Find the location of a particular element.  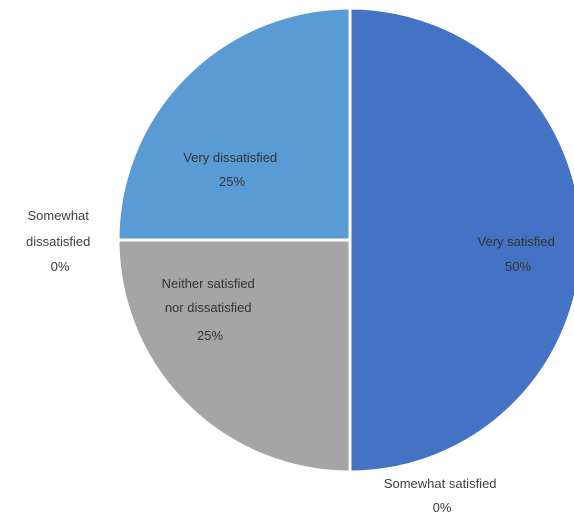

slice-name-somewhat-dissatisfied-line1: Somewhat is located at coordinates (58, 215).